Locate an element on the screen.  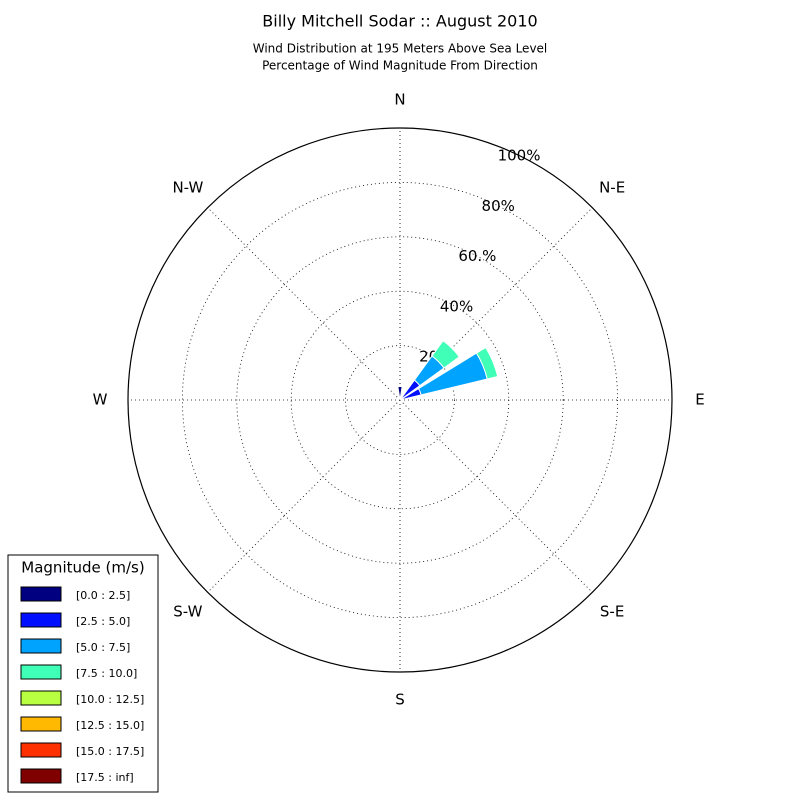
legend-label: [12.5 : 15.0] is located at coordinates (110, 725).